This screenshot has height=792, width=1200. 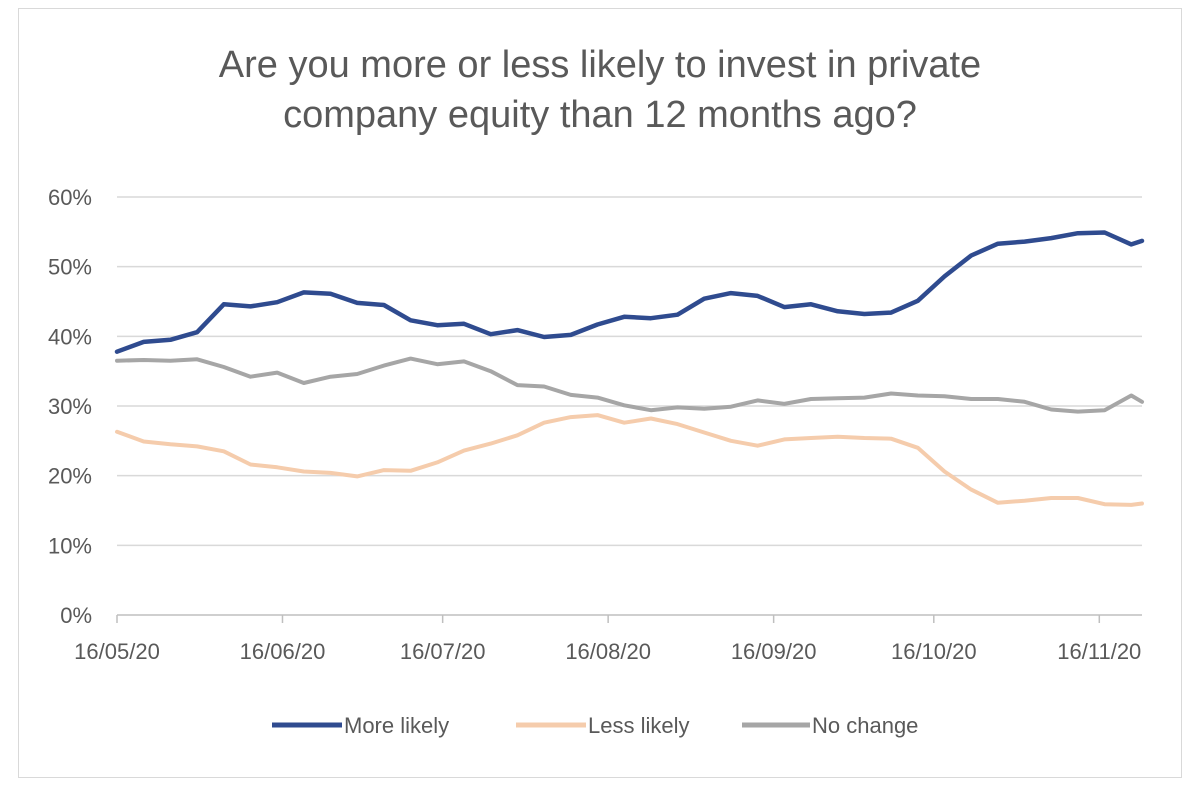 I want to click on series-line-more-likely, so click(x=629, y=292).